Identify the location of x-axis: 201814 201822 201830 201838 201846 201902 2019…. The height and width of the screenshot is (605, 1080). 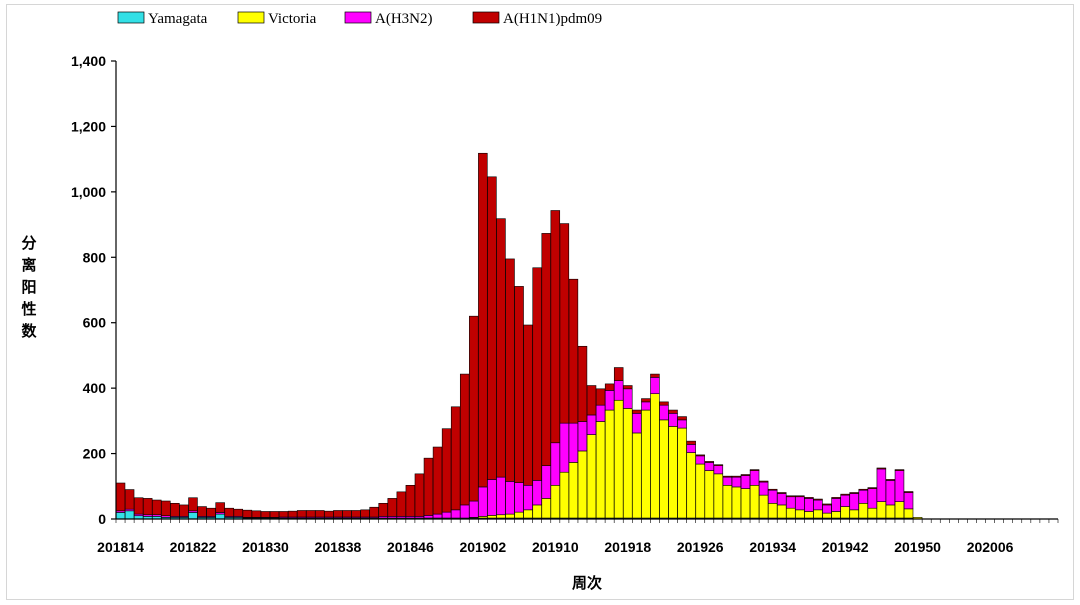
(578, 536).